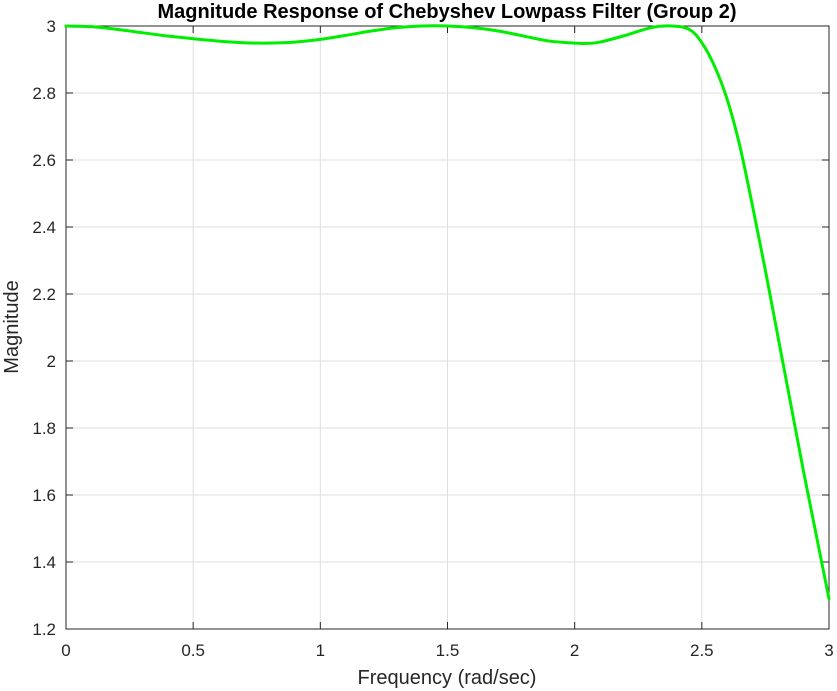 The width and height of the screenshot is (837, 691). Describe the element at coordinates (44, 428) in the screenshot. I see `y-tick-label: 1.8` at that location.